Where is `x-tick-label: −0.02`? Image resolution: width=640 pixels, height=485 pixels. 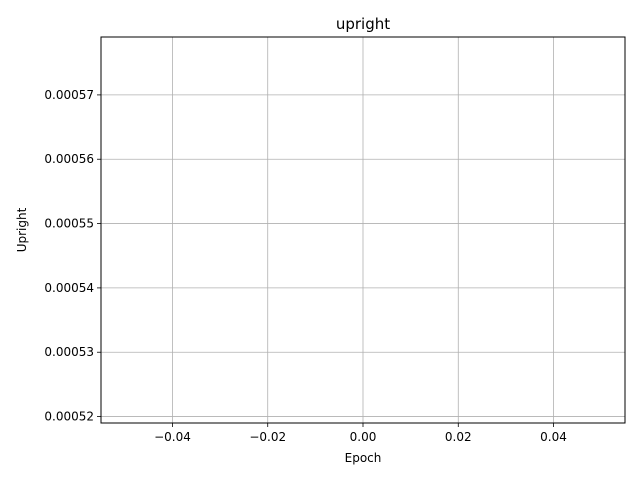 x-tick-label: −0.02 is located at coordinates (267, 437).